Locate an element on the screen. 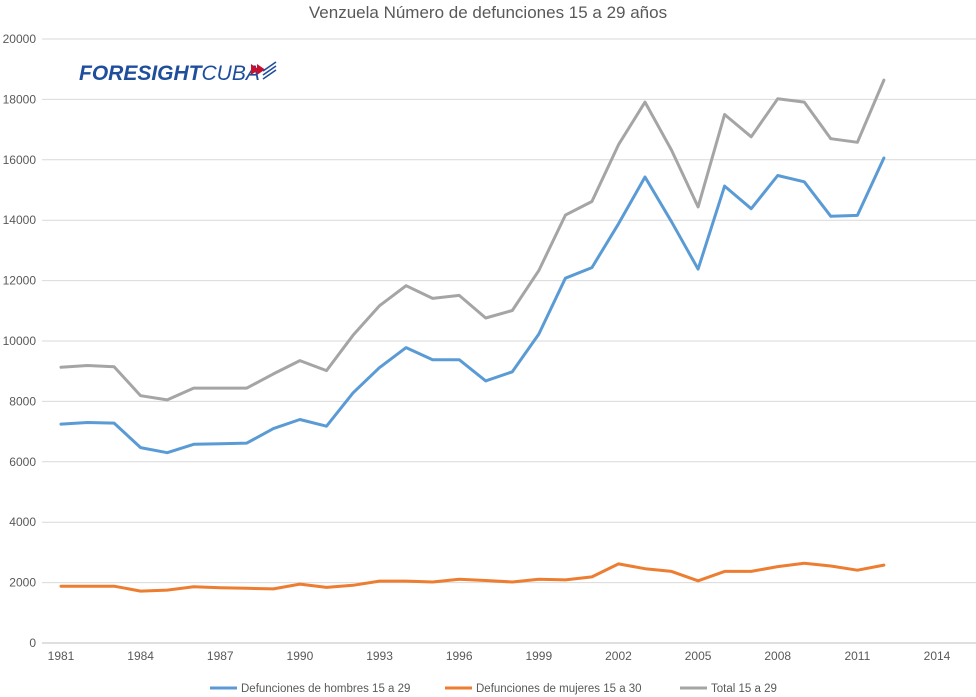  y-tick-label: 10000 is located at coordinates (20, 341).